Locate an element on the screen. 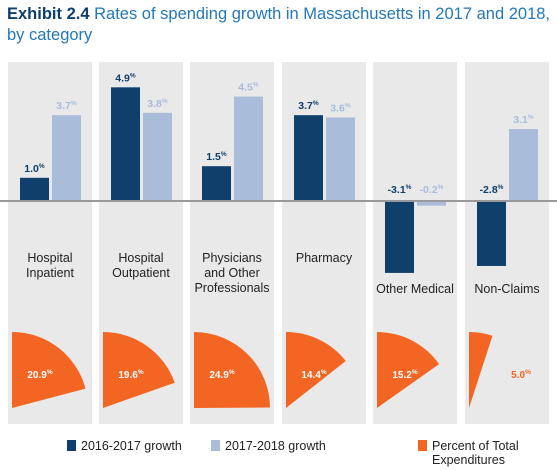 This screenshot has width=557, height=471. value-label-2016-2017: 4.9% is located at coordinates (125, 78).